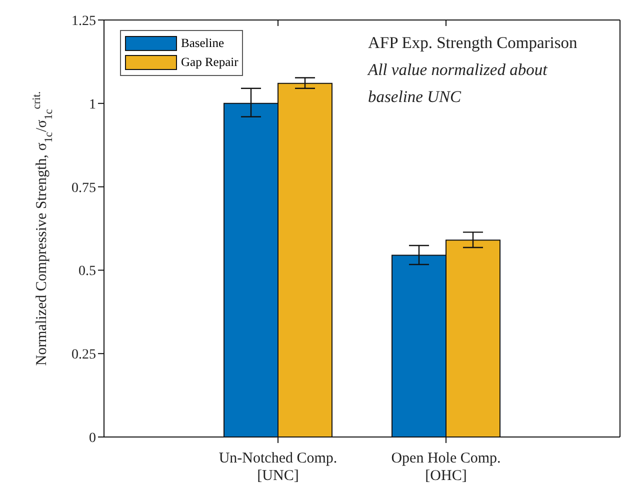  Describe the element at coordinates (84, 21) in the screenshot. I see `y-tick-label: 1.25` at that location.